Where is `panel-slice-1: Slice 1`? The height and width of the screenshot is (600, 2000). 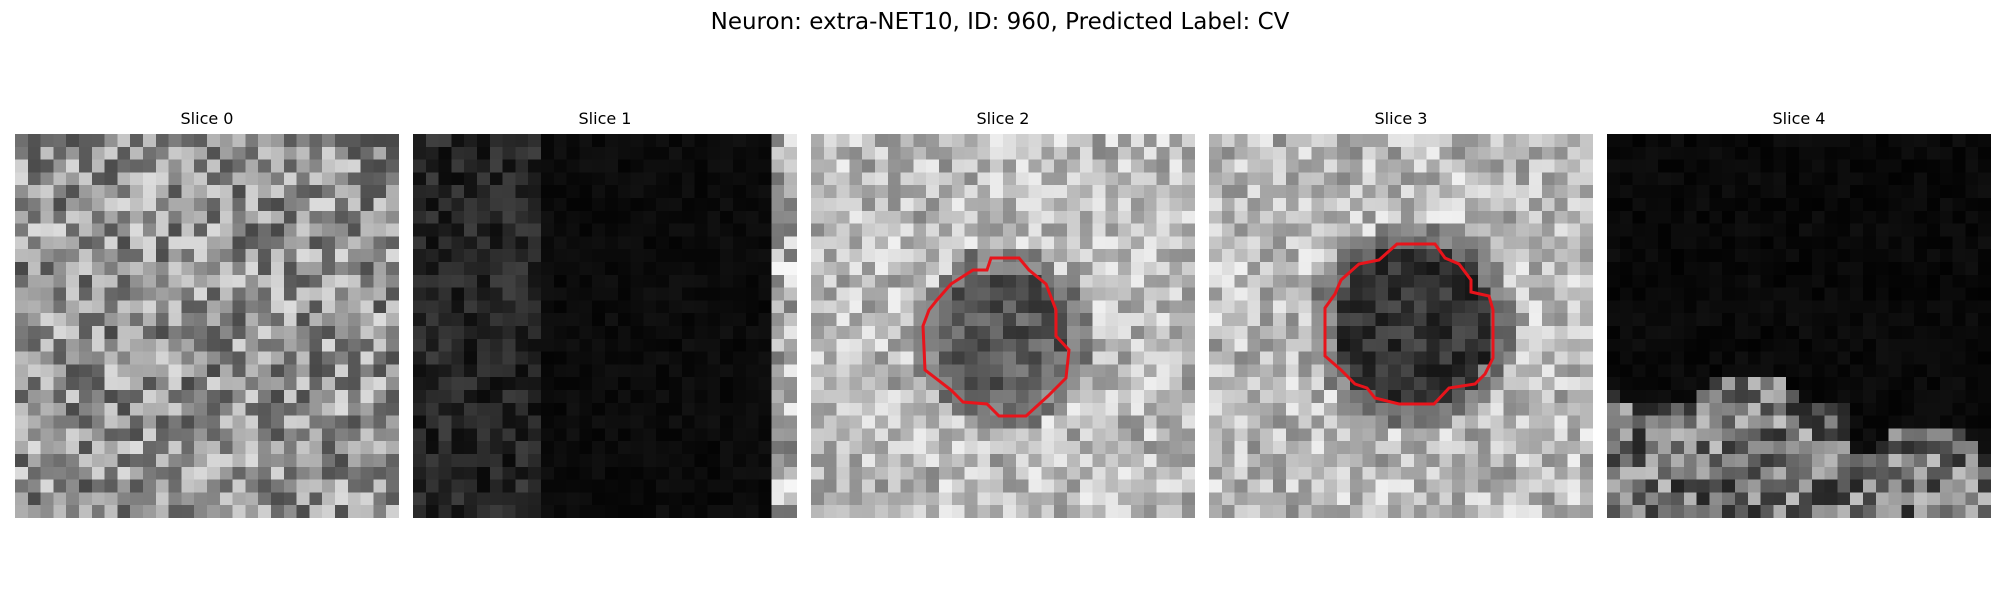
panel-slice-1: Slice 1 is located at coordinates (605, 313).